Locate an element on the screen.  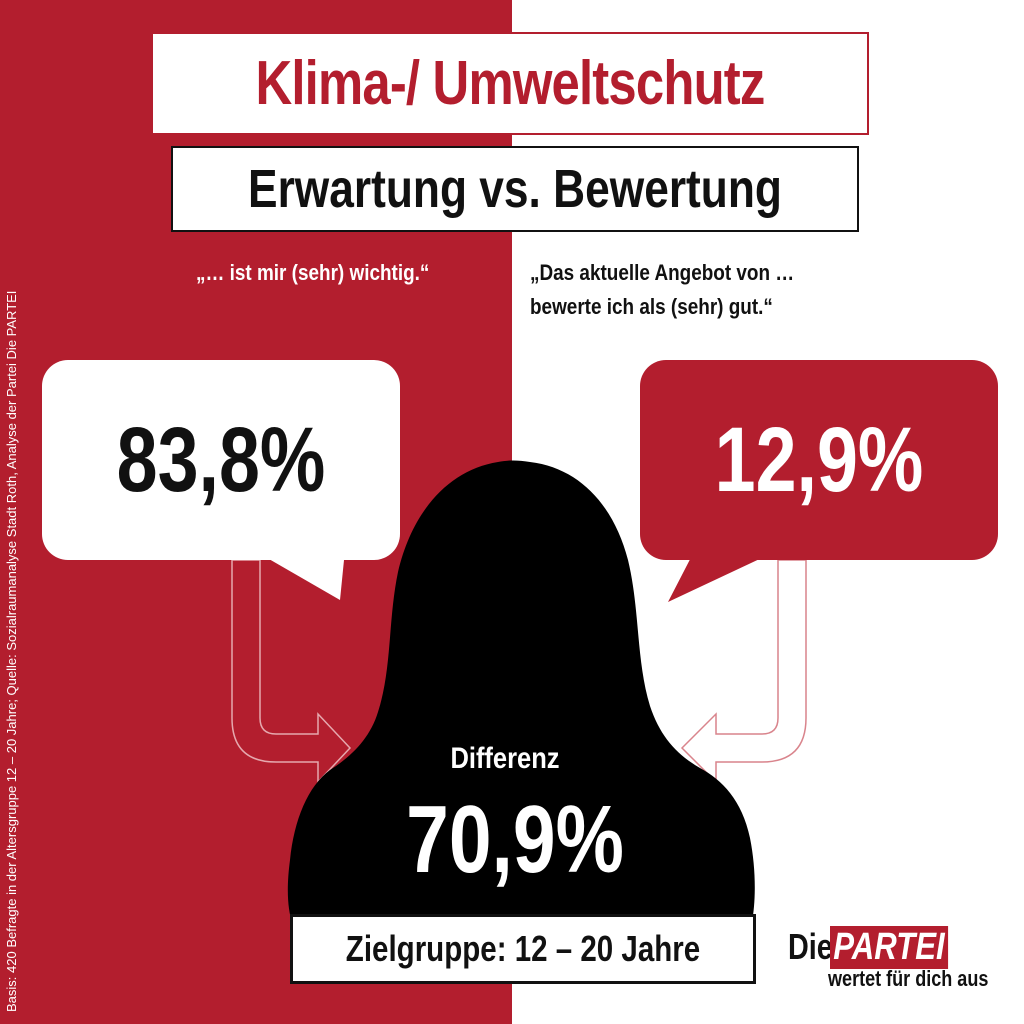
left-arrow-outline is located at coordinates (291, 671).